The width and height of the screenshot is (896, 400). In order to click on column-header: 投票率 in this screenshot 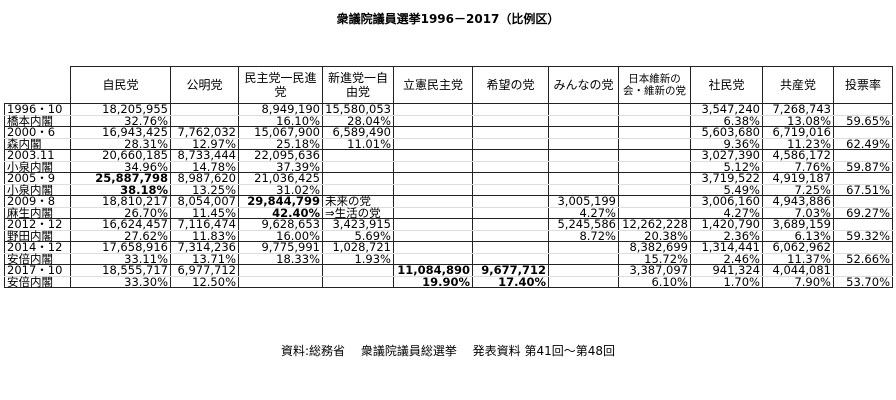, I will do `click(863, 85)`.